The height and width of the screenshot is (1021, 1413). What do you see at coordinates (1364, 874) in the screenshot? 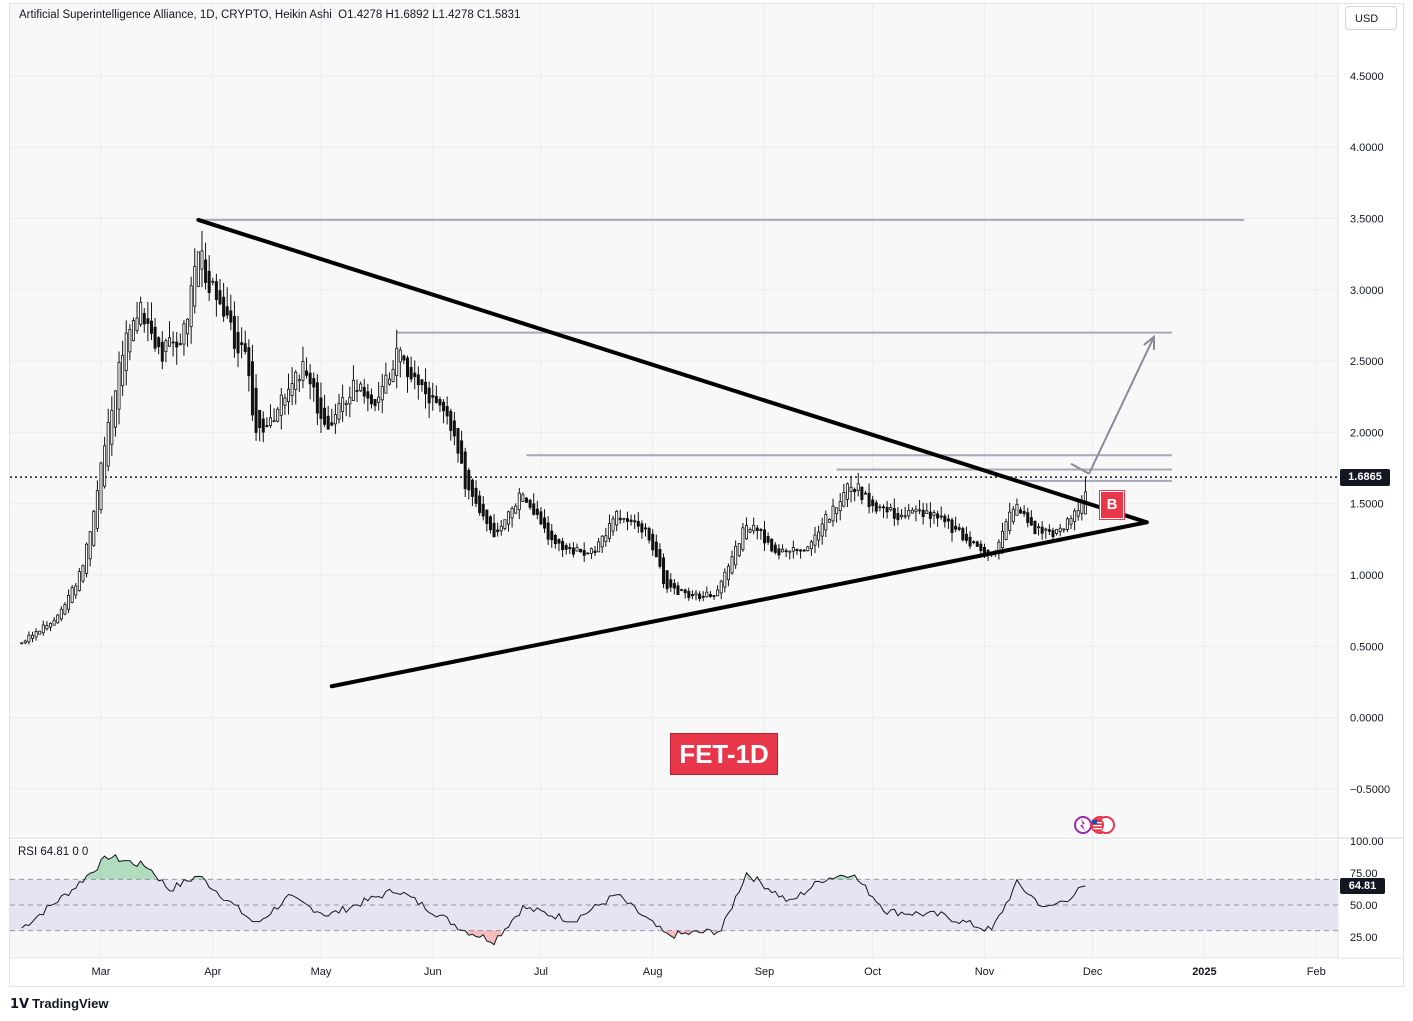
I see `rsi-tick-label: 75.00` at bounding box center [1364, 874].